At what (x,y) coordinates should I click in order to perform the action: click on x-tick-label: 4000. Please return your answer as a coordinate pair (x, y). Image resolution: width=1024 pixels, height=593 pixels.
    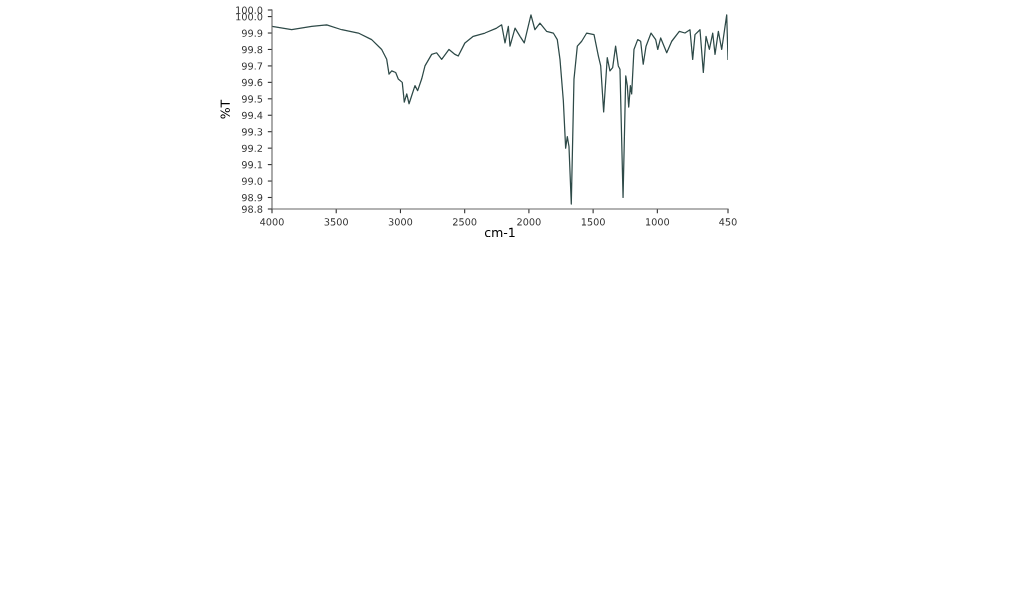
    Looking at the image, I should click on (272, 222).